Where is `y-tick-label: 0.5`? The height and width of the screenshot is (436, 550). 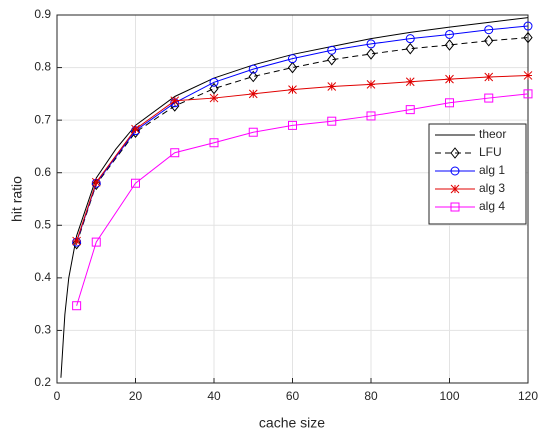
y-tick-label: 0.5 is located at coordinates (42, 224).